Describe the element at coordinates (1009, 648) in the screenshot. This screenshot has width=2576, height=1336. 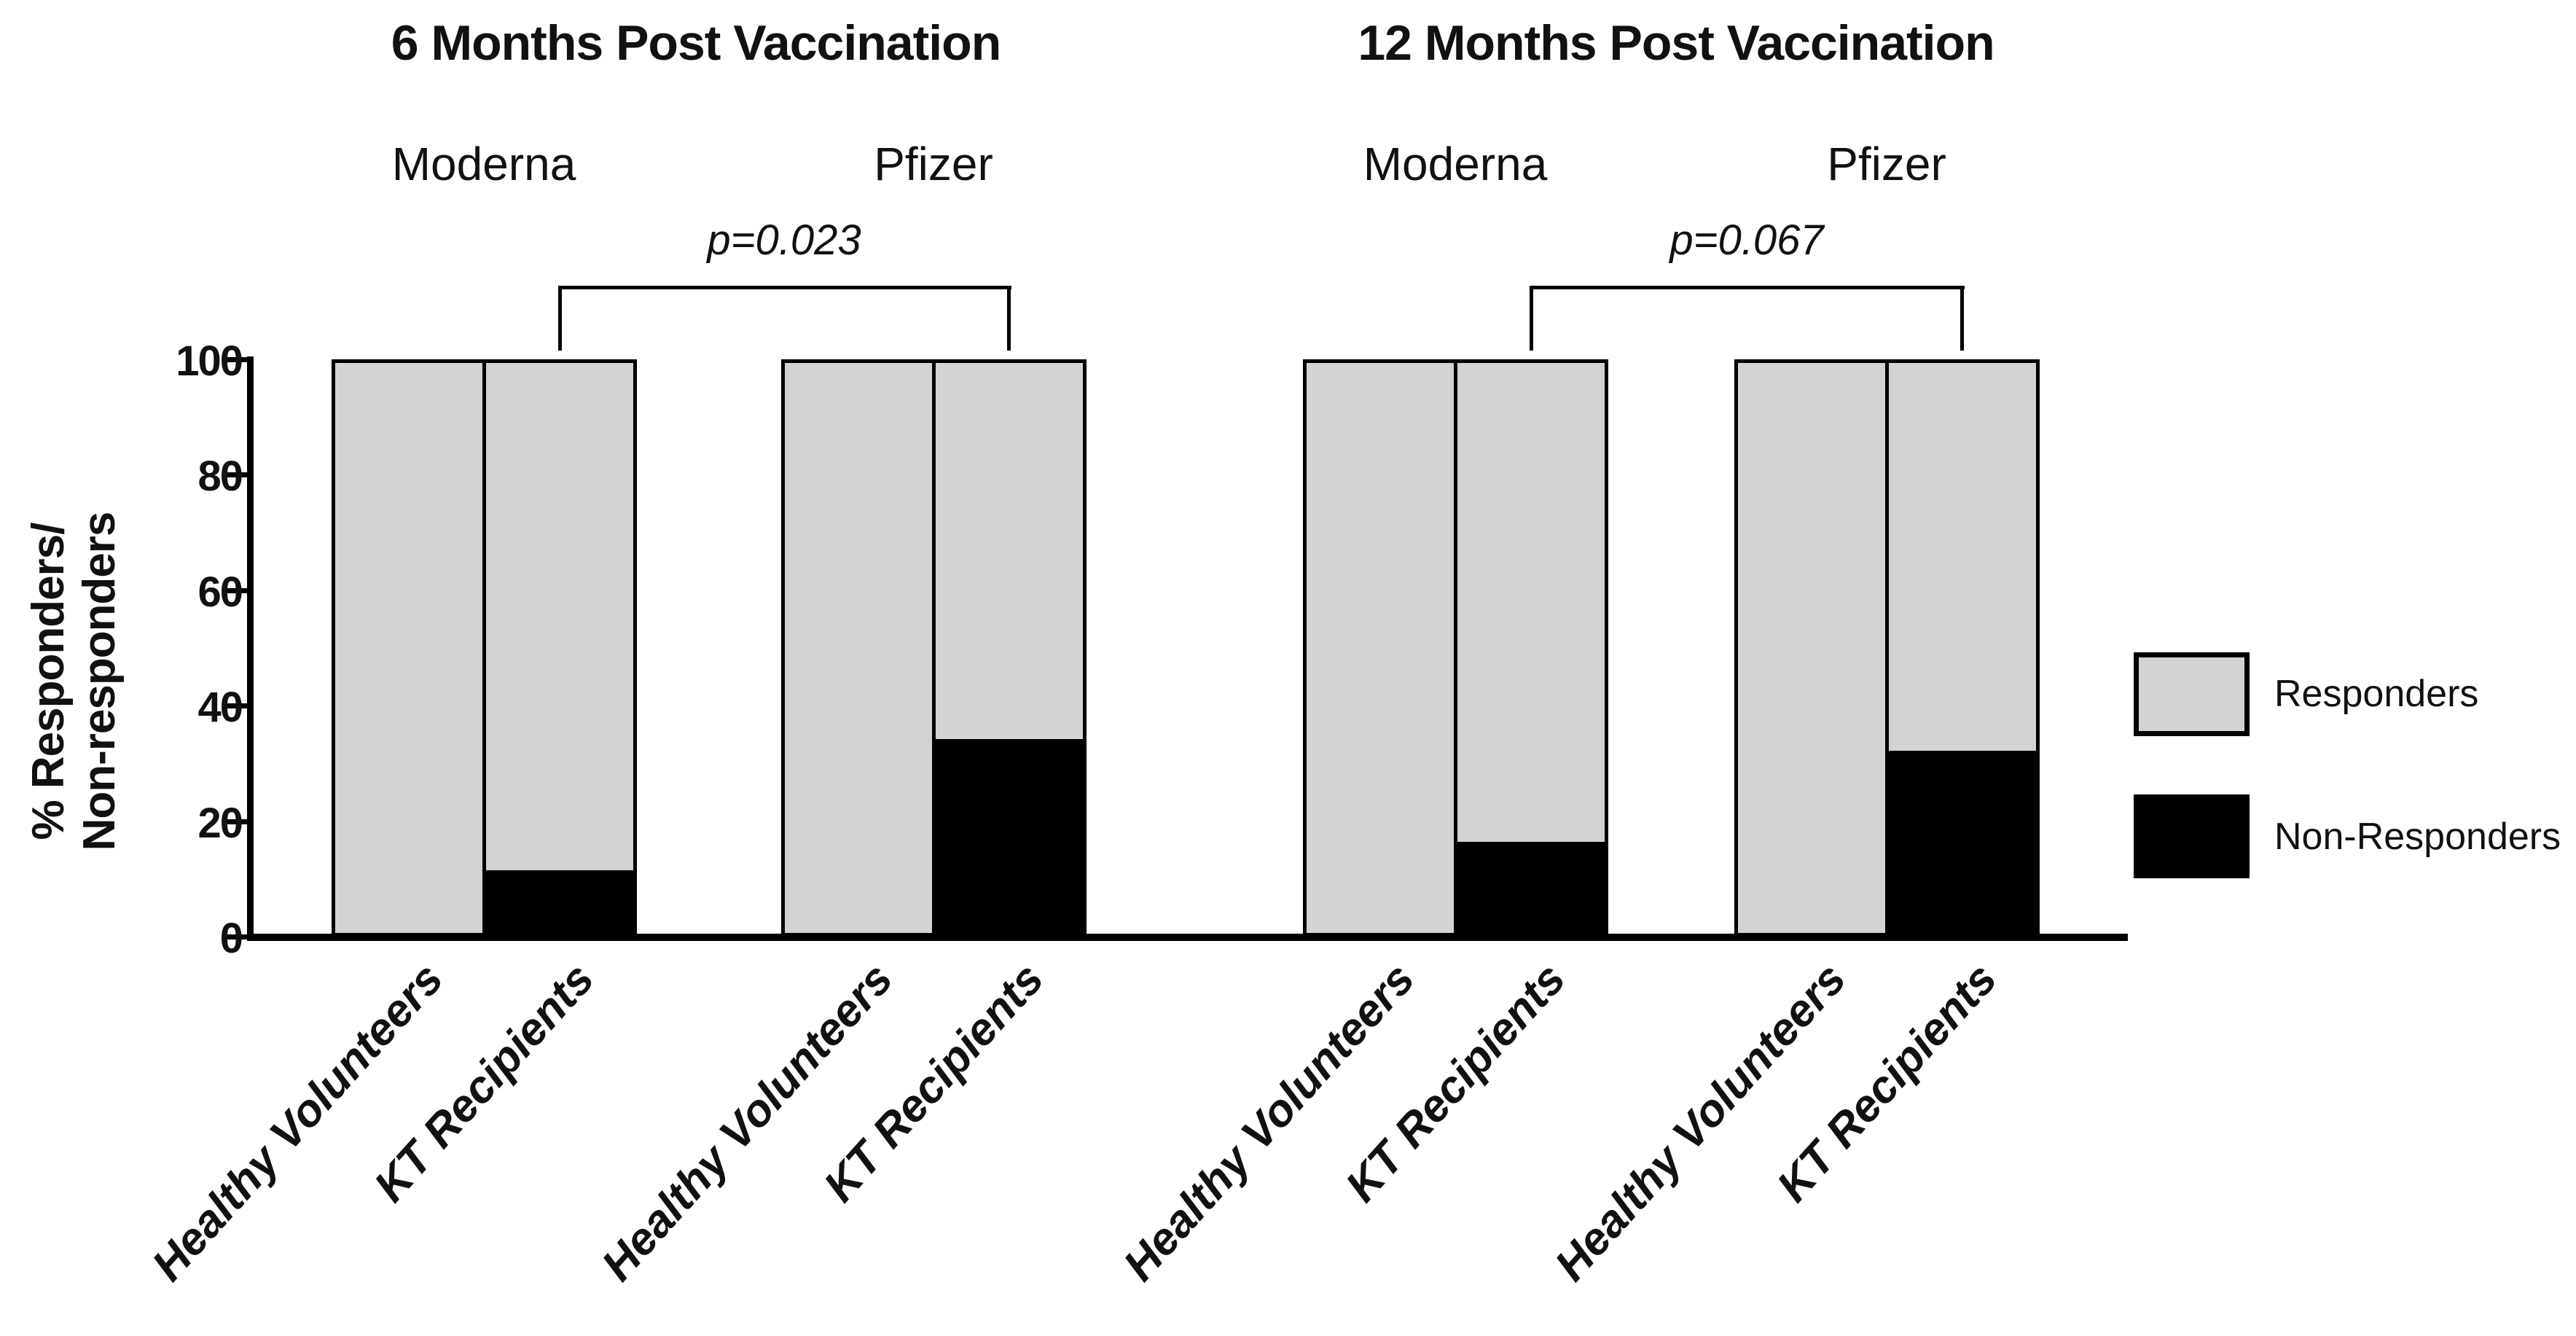
I see `bar-kt-recipients-pfizer-6mo` at that location.